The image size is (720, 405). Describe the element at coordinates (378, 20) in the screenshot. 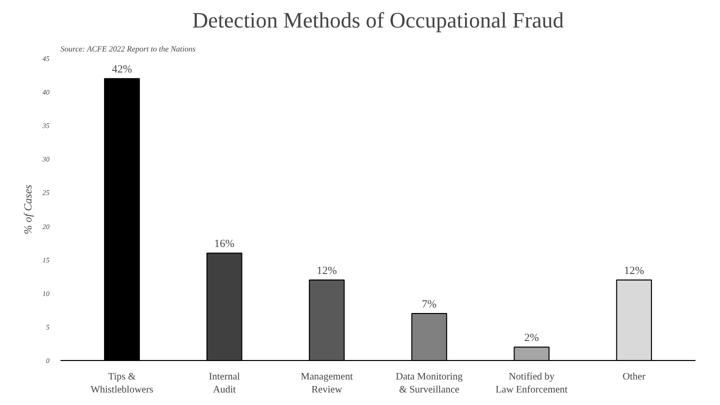

I see `chart-title: Detection Methods of Occupational Fraud` at that location.